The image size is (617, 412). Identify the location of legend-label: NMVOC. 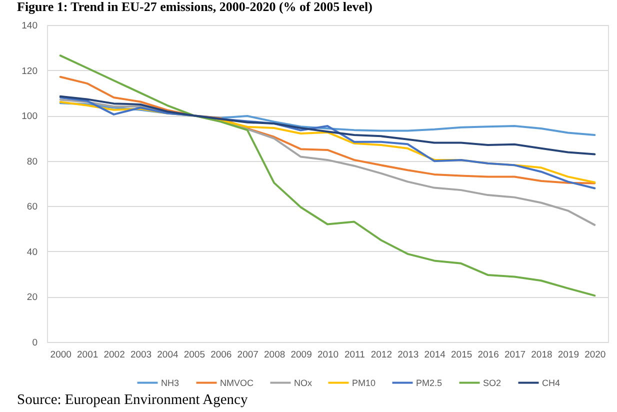
(237, 383).